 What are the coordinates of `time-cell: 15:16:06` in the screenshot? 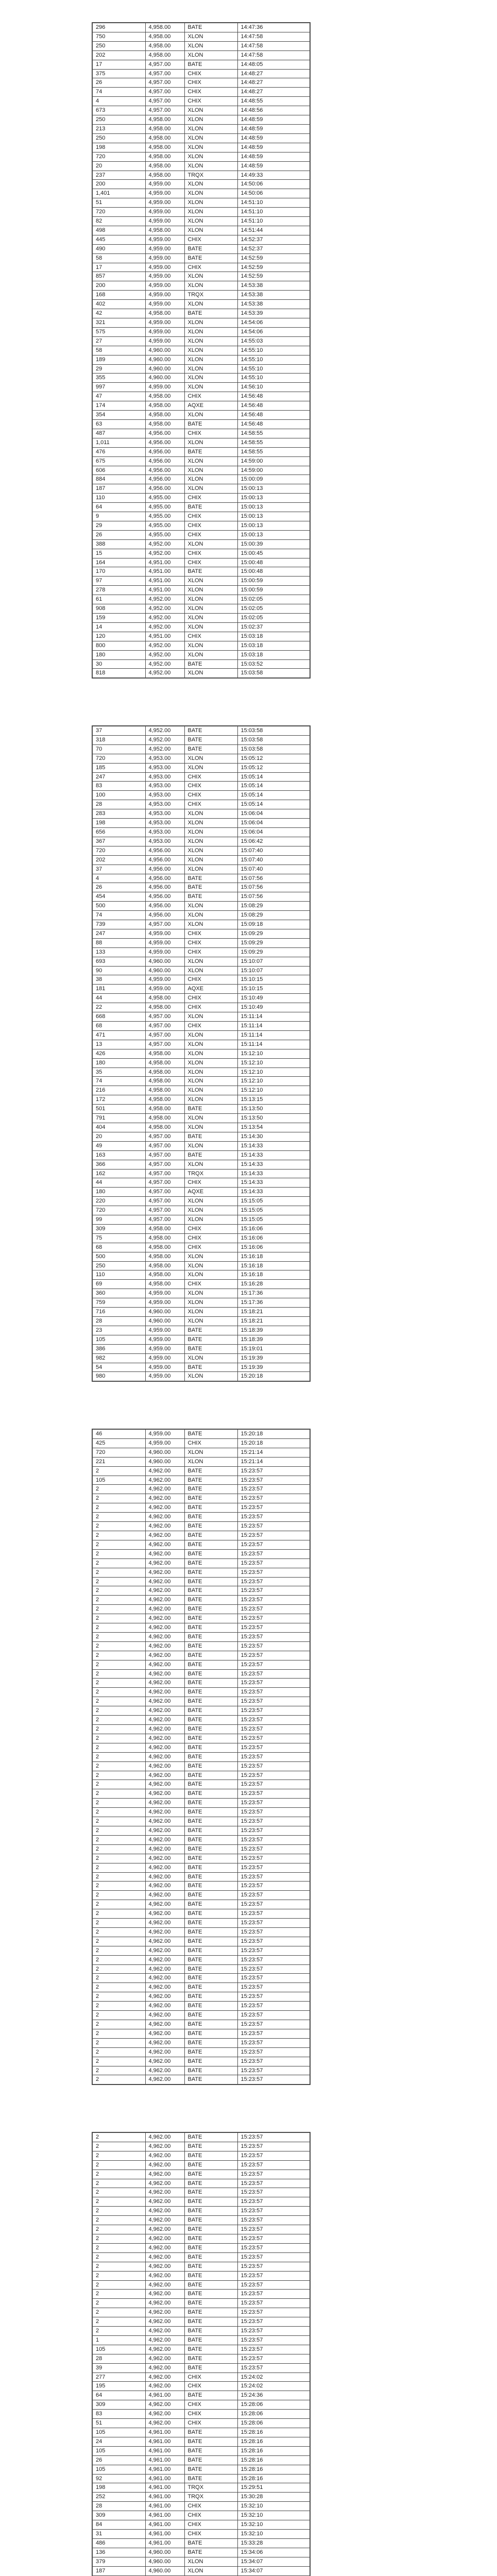 It's located at (274, 1238).